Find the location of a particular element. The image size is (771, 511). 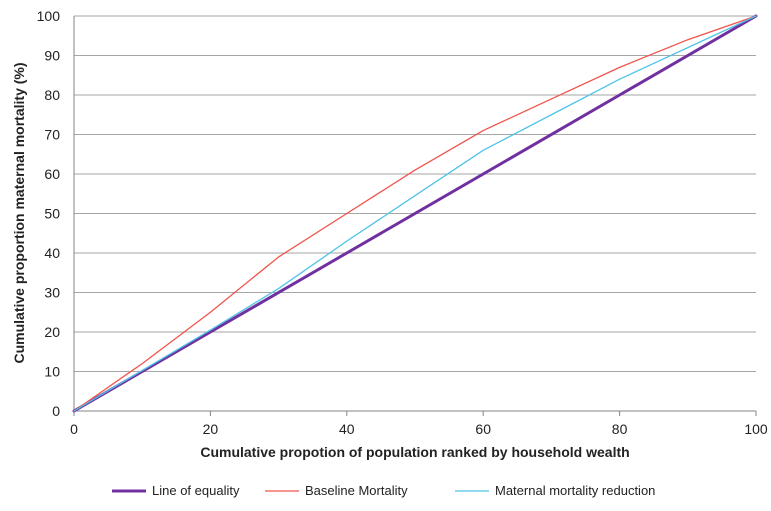

y-tick-label: 10 is located at coordinates (52, 372).